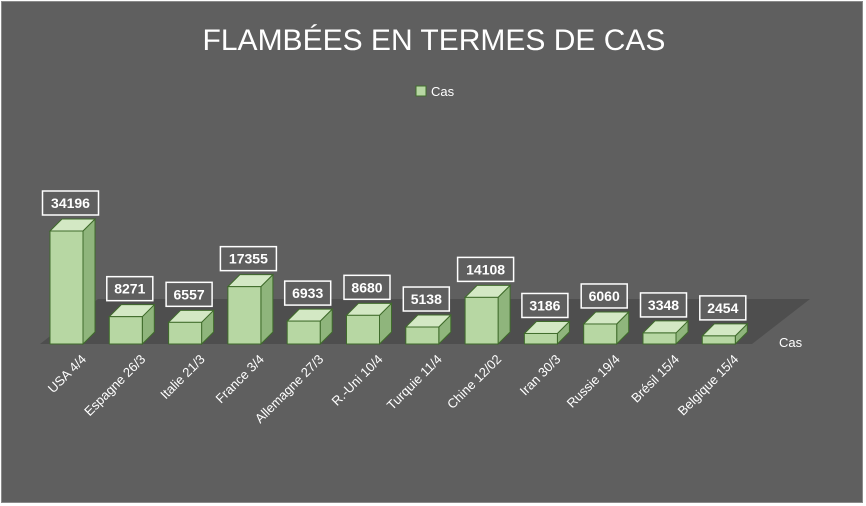 This screenshot has height=506, width=866. I want to click on category-label: Espagne 26/3, so click(114, 385).